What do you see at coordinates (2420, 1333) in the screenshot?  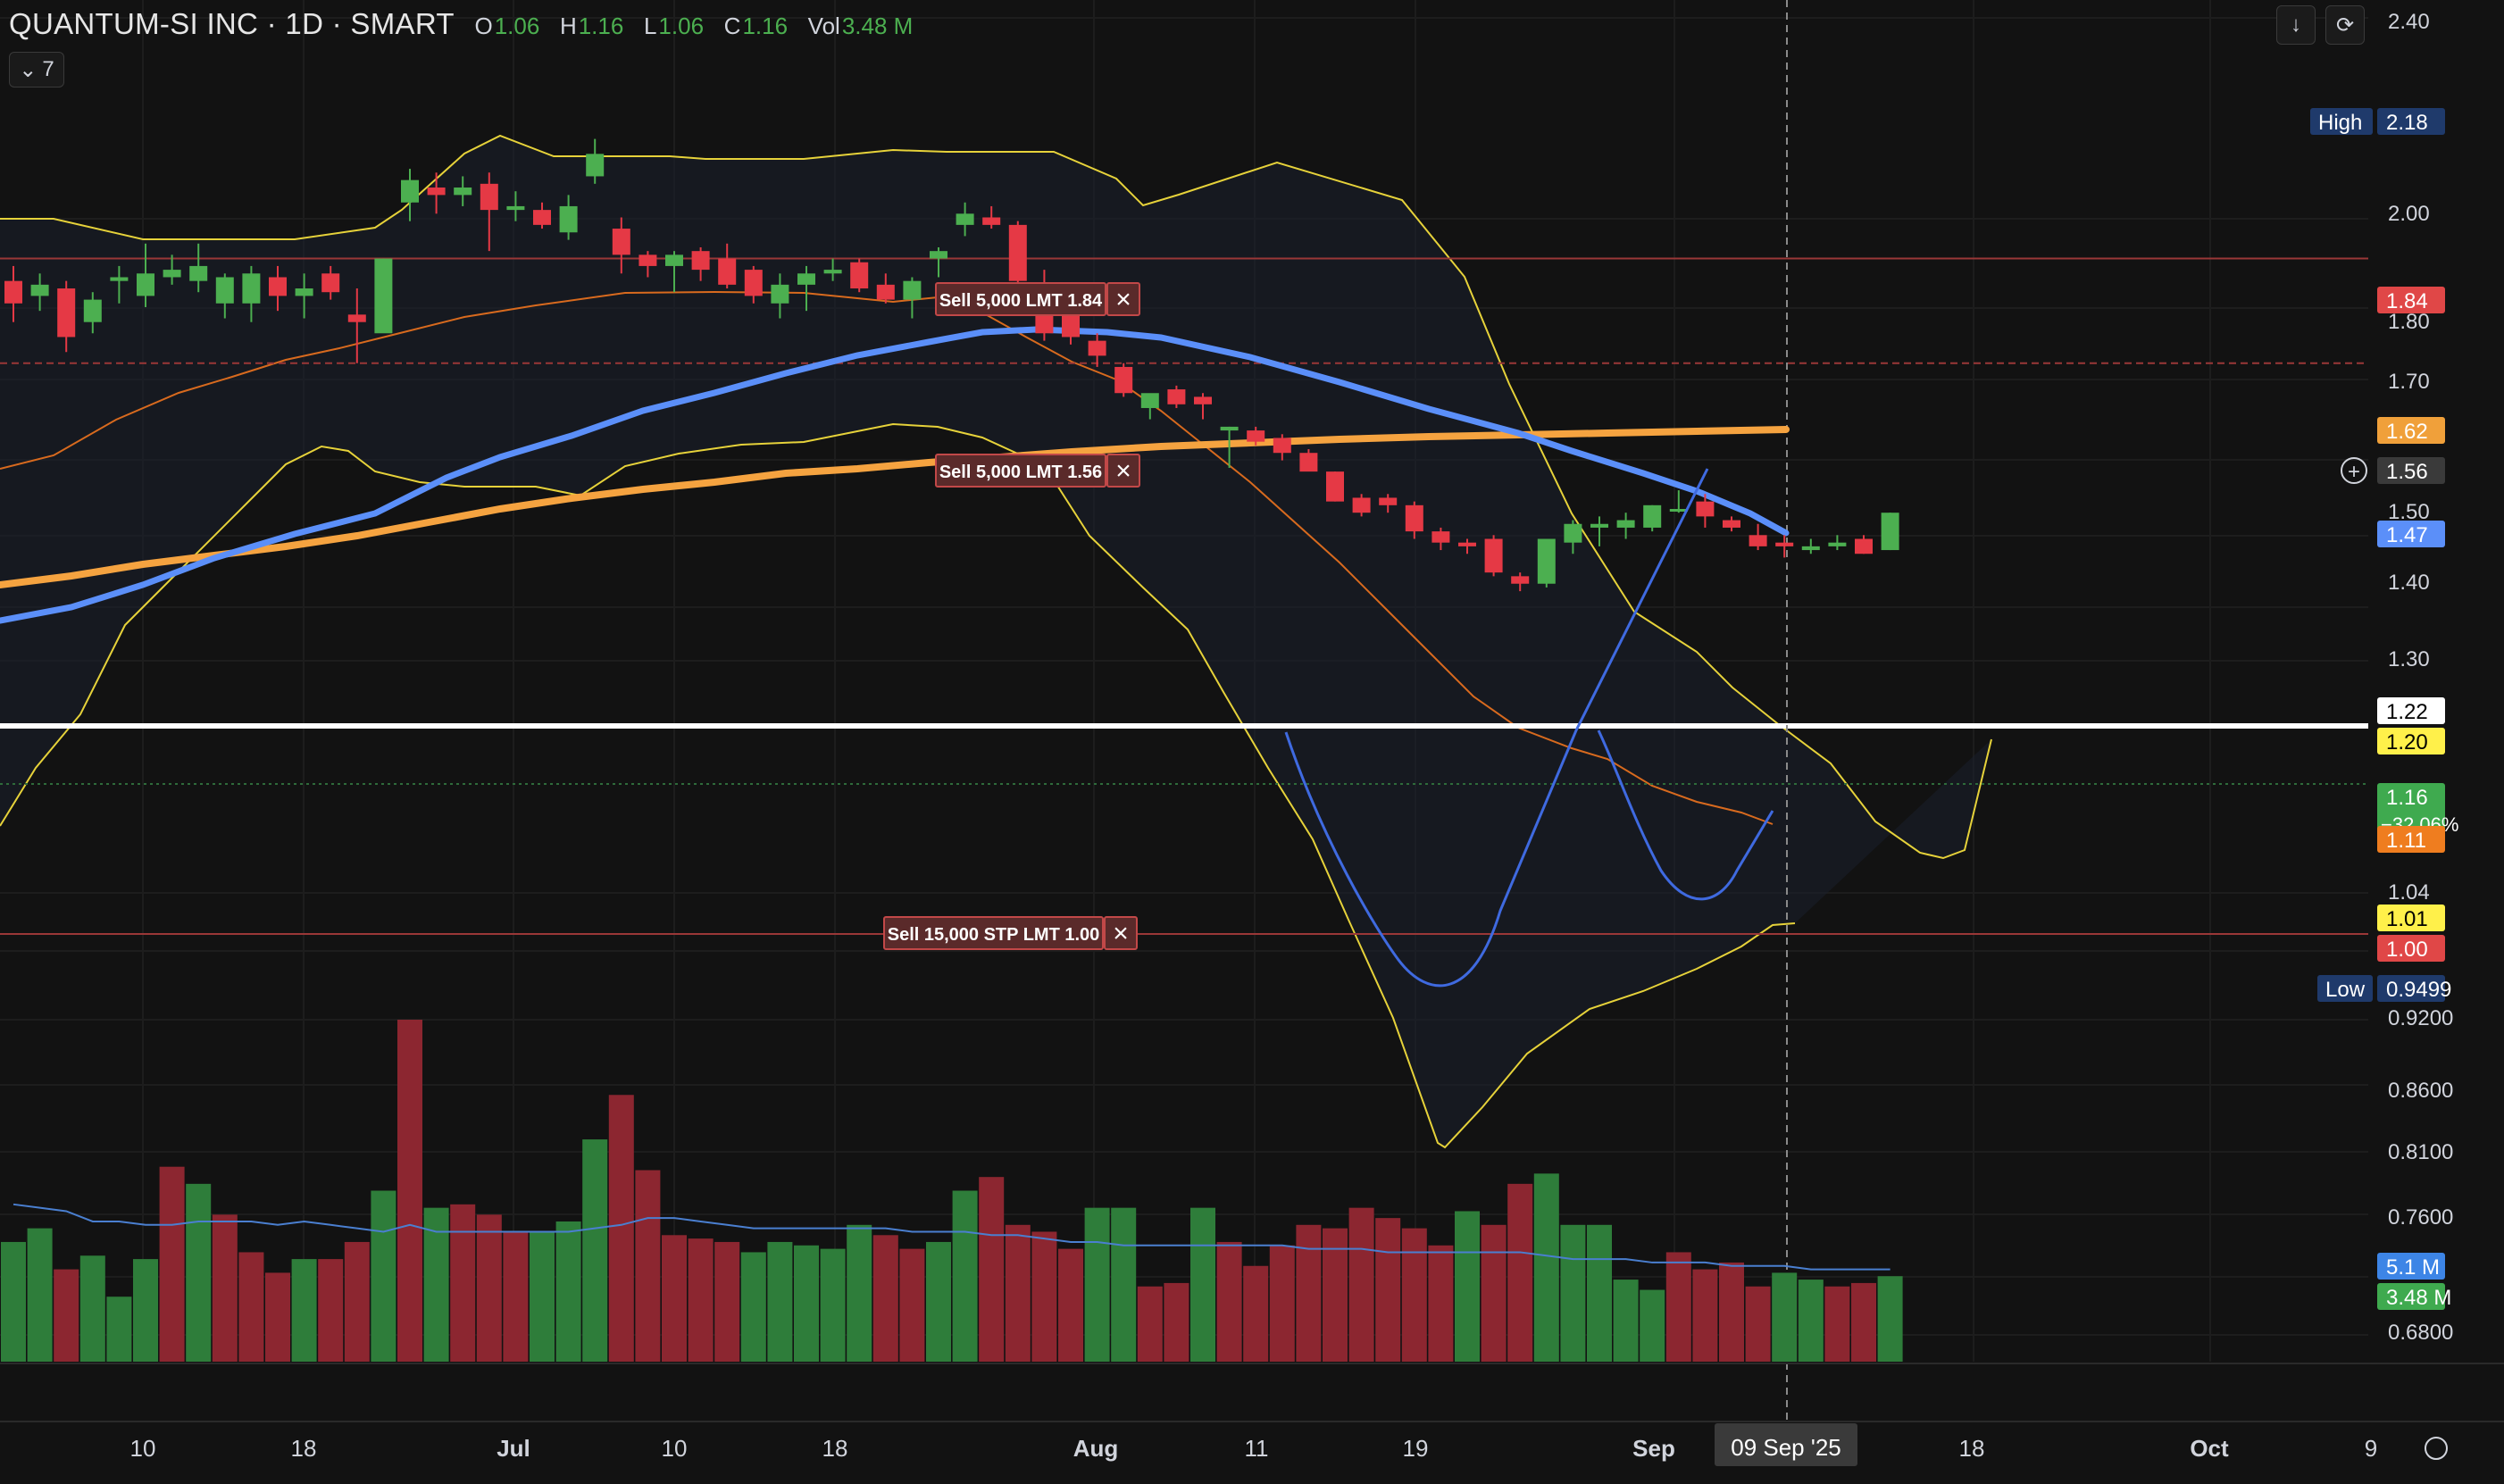 I see `price-tick-label: 0.6800` at bounding box center [2420, 1333].